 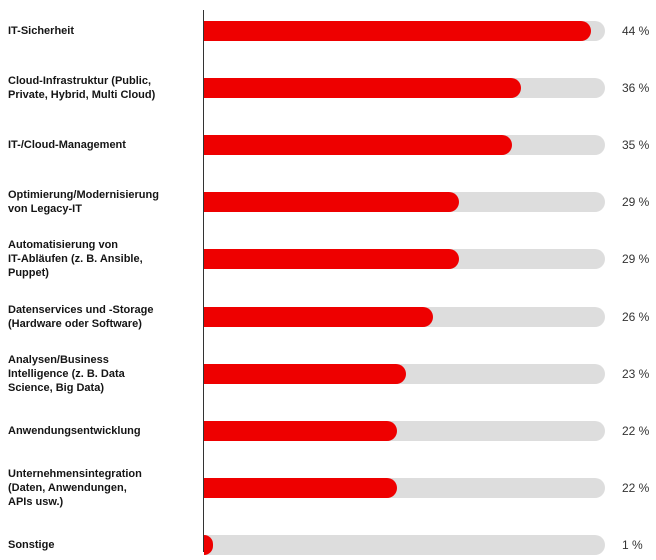 What do you see at coordinates (636, 88) in the screenshot?
I see `value-label: 36 %` at bounding box center [636, 88].